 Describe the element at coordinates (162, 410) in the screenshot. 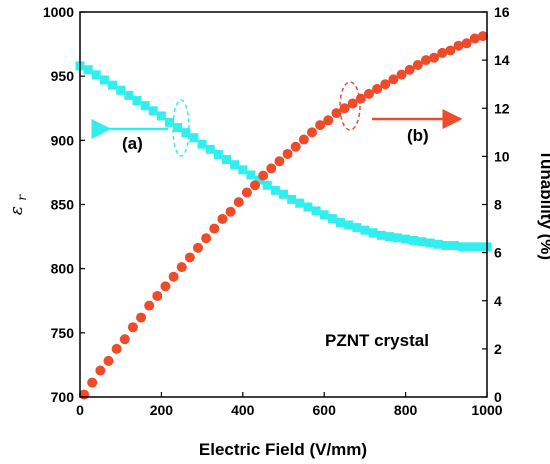

I see `x-tick-label: 200` at that location.